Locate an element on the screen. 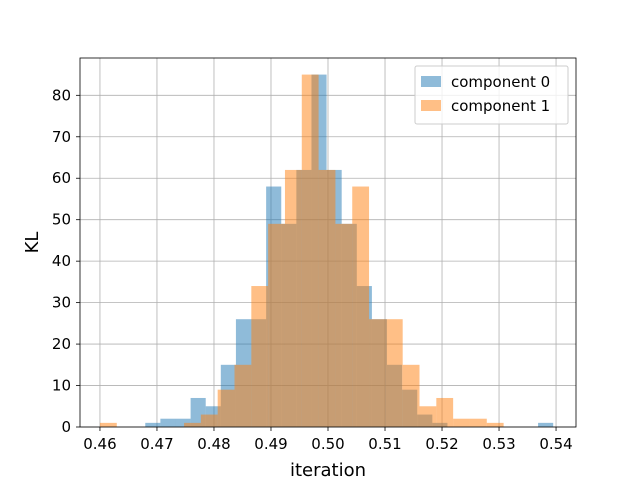  legend-label: component 0 is located at coordinates (500, 82).